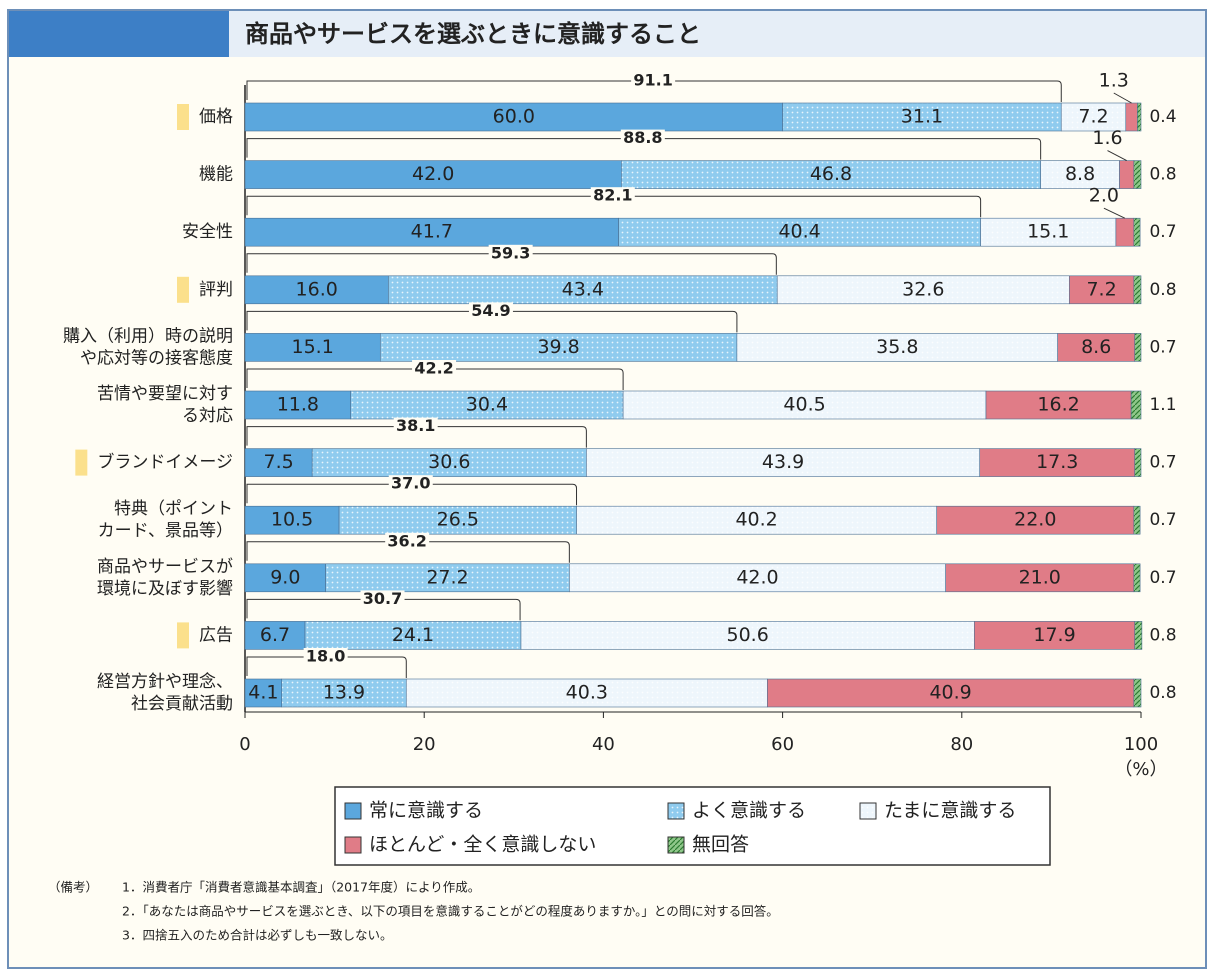 This screenshot has height=975, width=1215. What do you see at coordinates (1058, 405) in the screenshot?
I see `value-label: 16.2` at bounding box center [1058, 405].